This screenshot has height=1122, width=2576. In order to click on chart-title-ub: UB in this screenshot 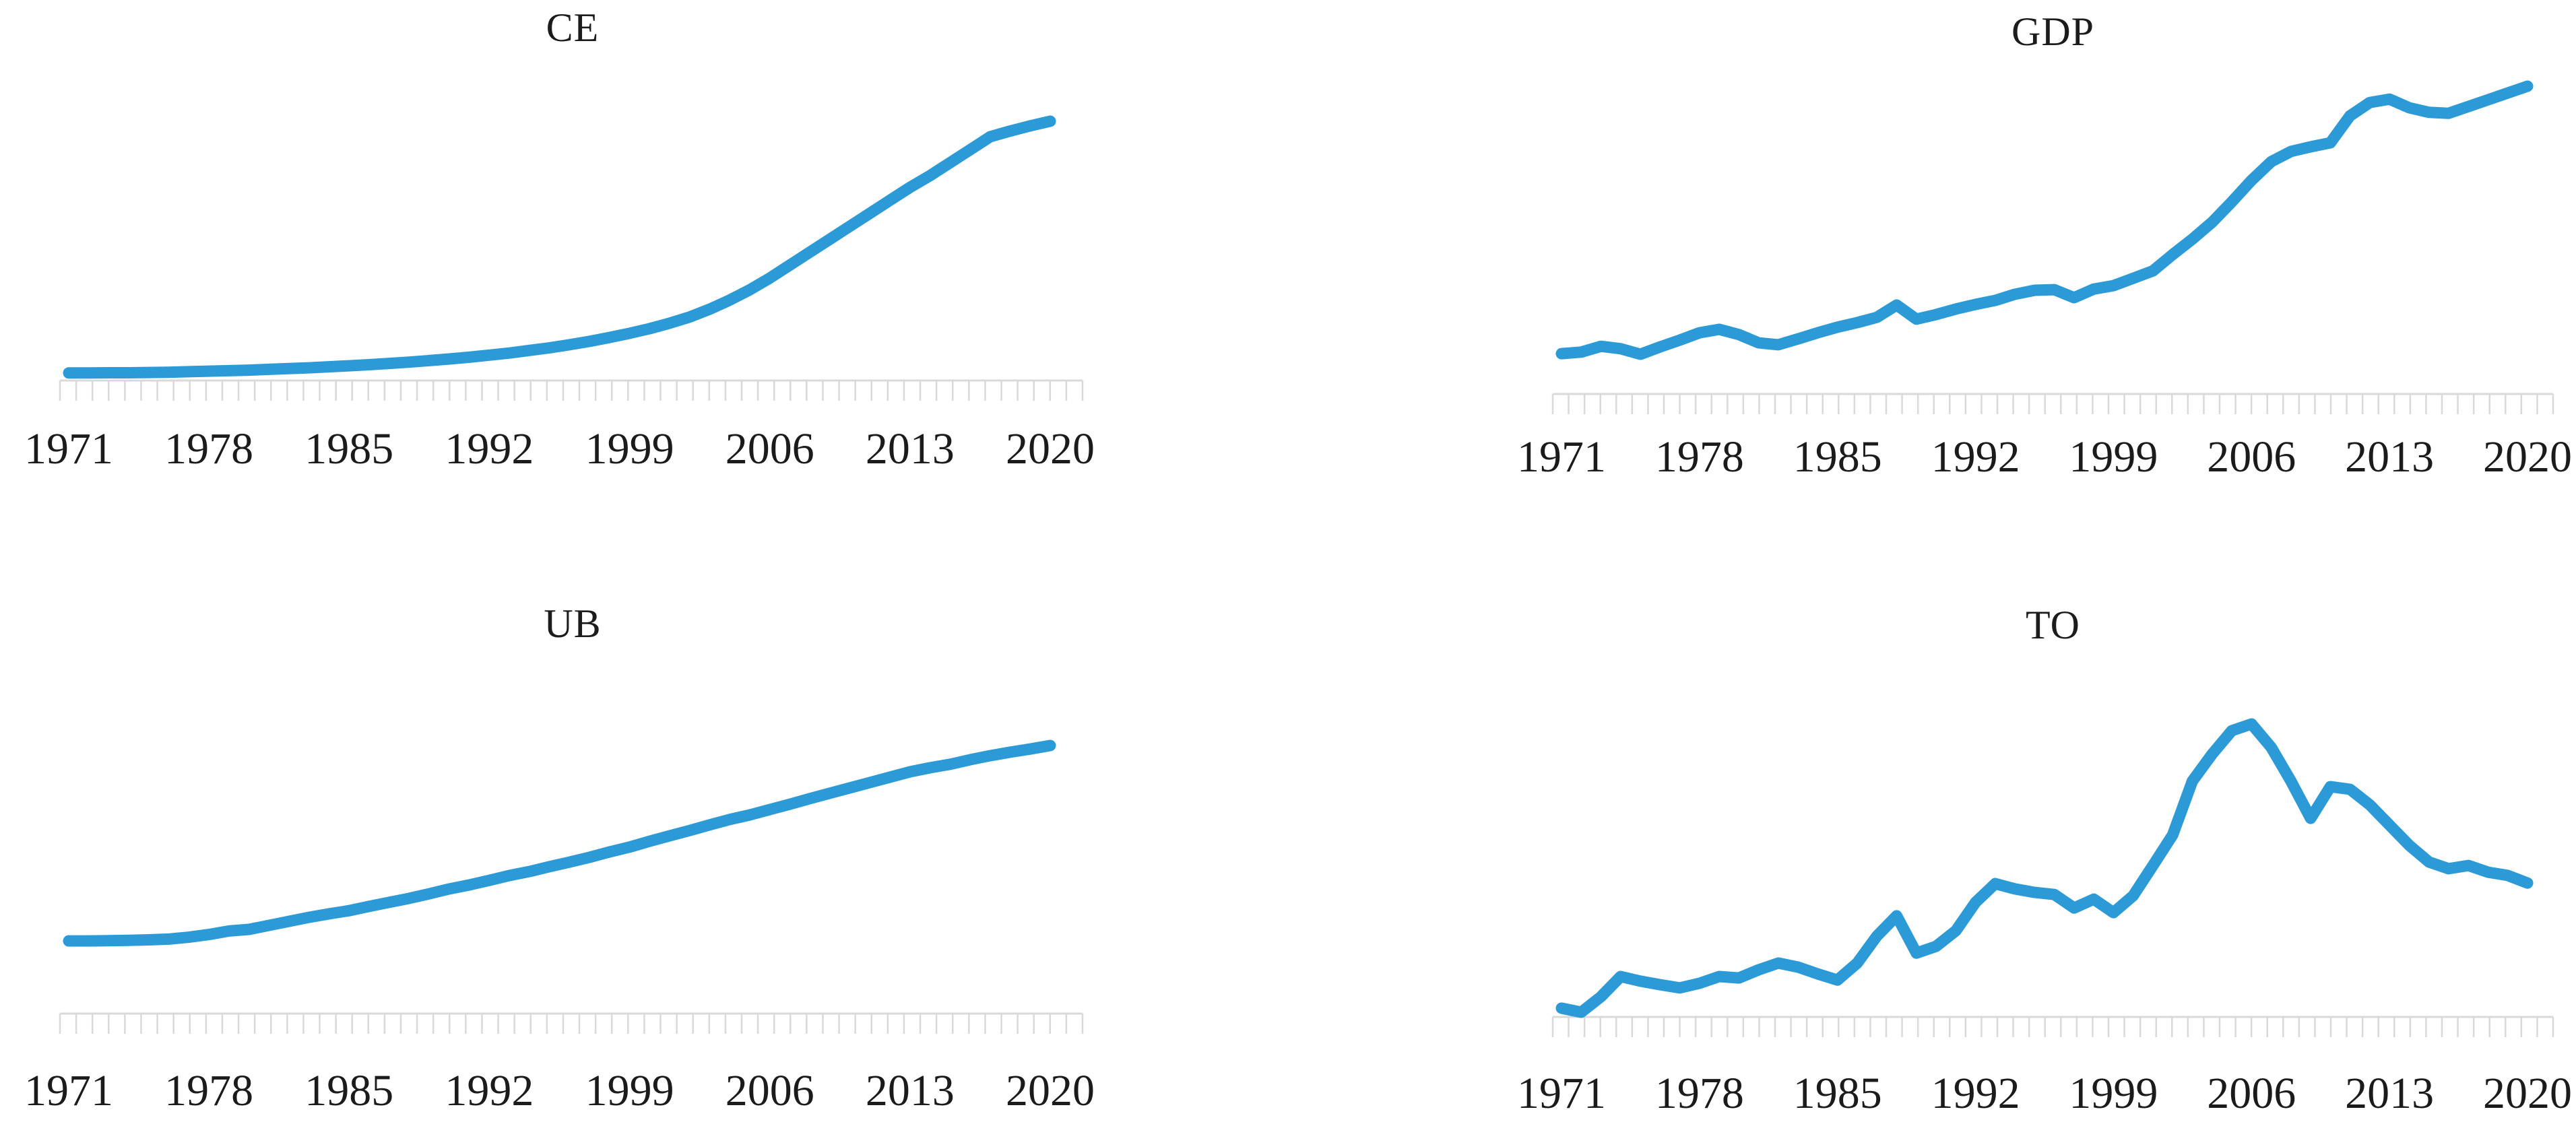, I will do `click(573, 623)`.